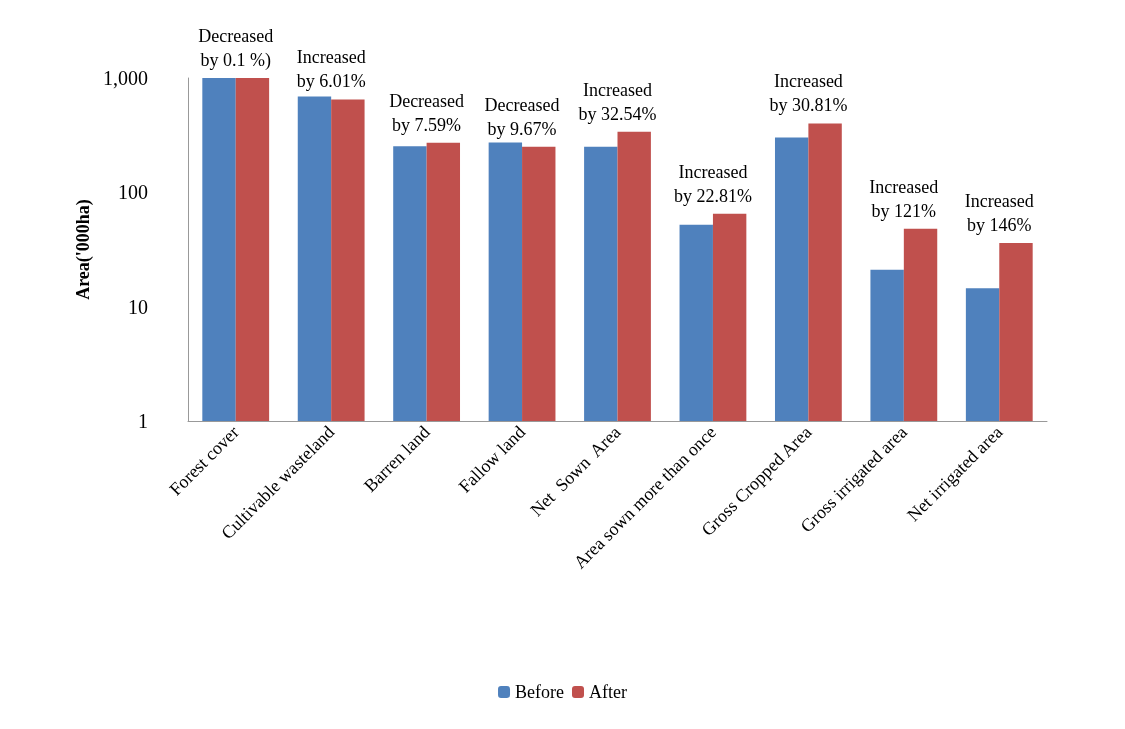  Describe the element at coordinates (133, 192) in the screenshot. I see `y-tick-label: 100` at that location.